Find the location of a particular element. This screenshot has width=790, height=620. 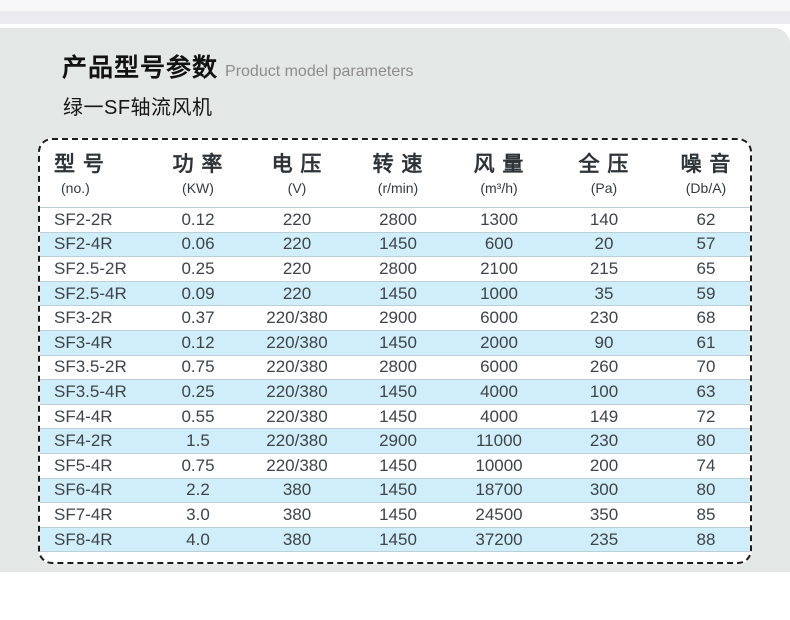

table-row: SF2-2R 0.12 220 2800 1300 140 62 is located at coordinates (395, 220).